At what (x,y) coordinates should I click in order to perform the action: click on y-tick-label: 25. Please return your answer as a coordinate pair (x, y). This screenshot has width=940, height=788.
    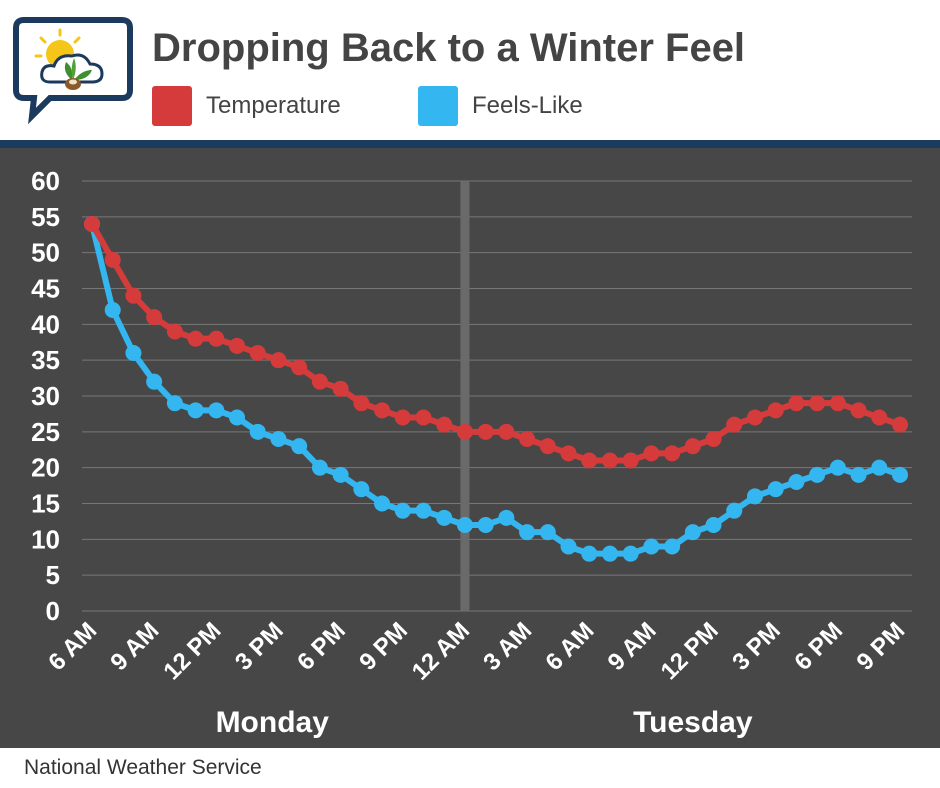
    Looking at the image, I should click on (45, 432).